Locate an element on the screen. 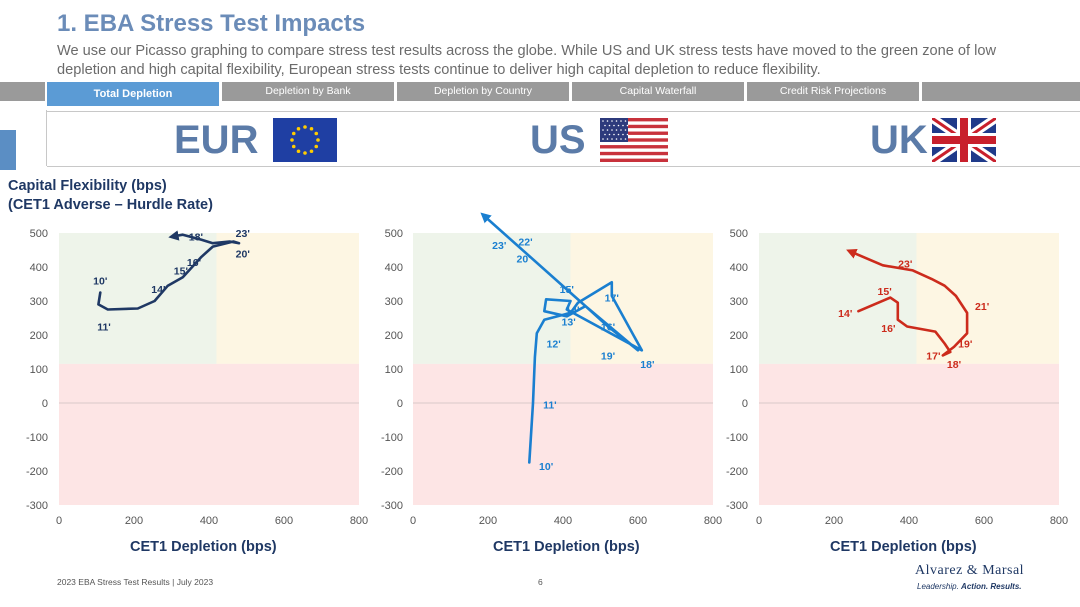  tab-spacer-right is located at coordinates (1001, 91).